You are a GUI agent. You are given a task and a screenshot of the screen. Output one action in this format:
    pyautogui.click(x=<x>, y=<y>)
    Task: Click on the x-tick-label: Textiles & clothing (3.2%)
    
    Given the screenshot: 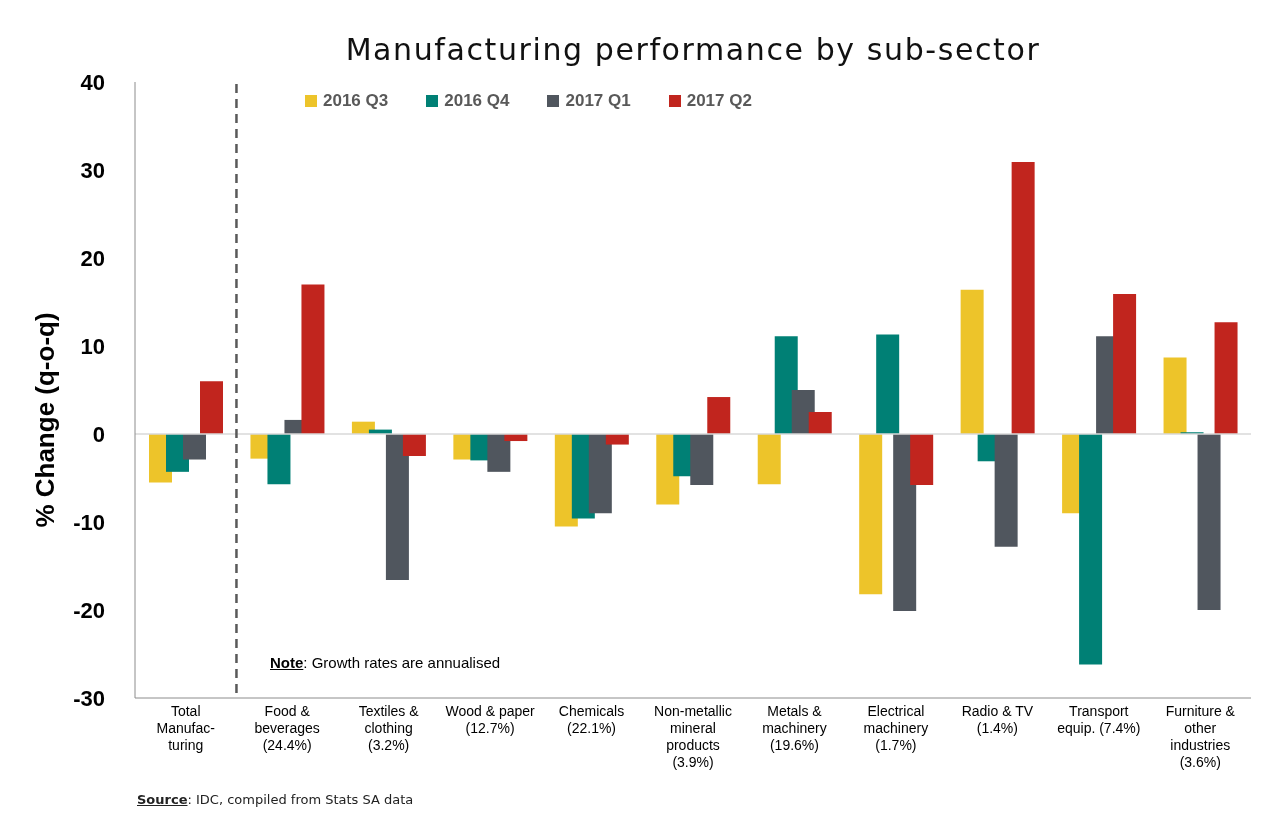 What is the action you would take?
    pyautogui.click(x=389, y=728)
    